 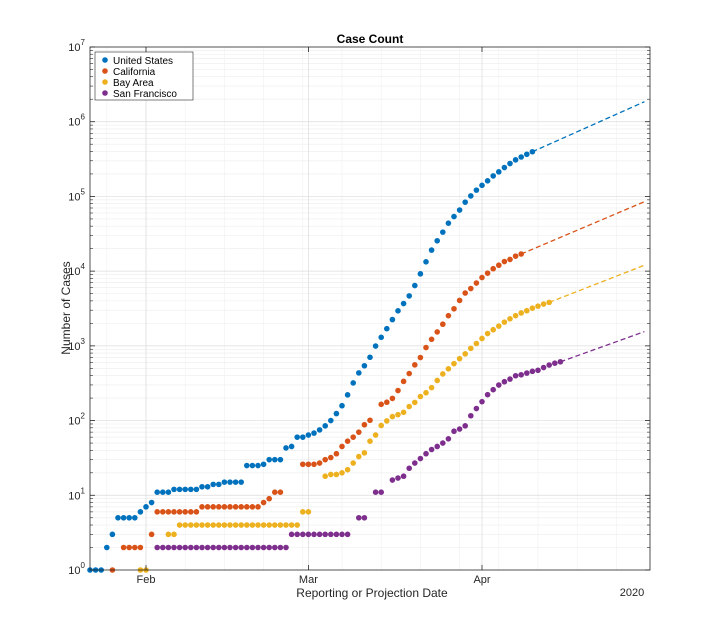 I want to click on projection-line-california, so click(x=582, y=228).